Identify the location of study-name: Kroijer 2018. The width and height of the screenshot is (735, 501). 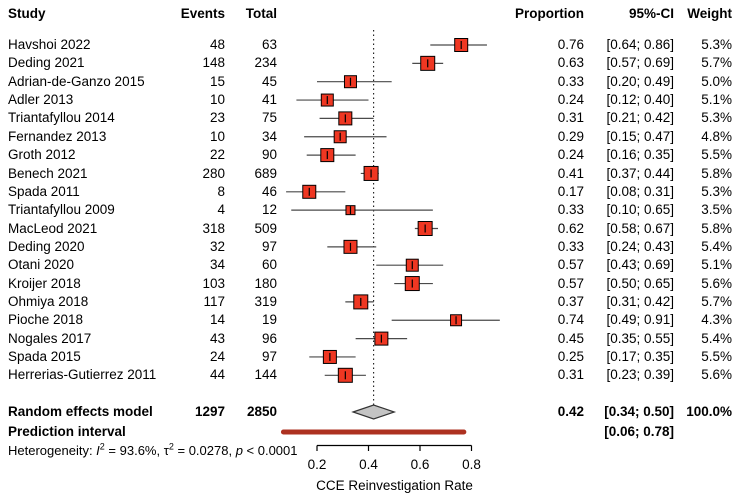
(44, 283).